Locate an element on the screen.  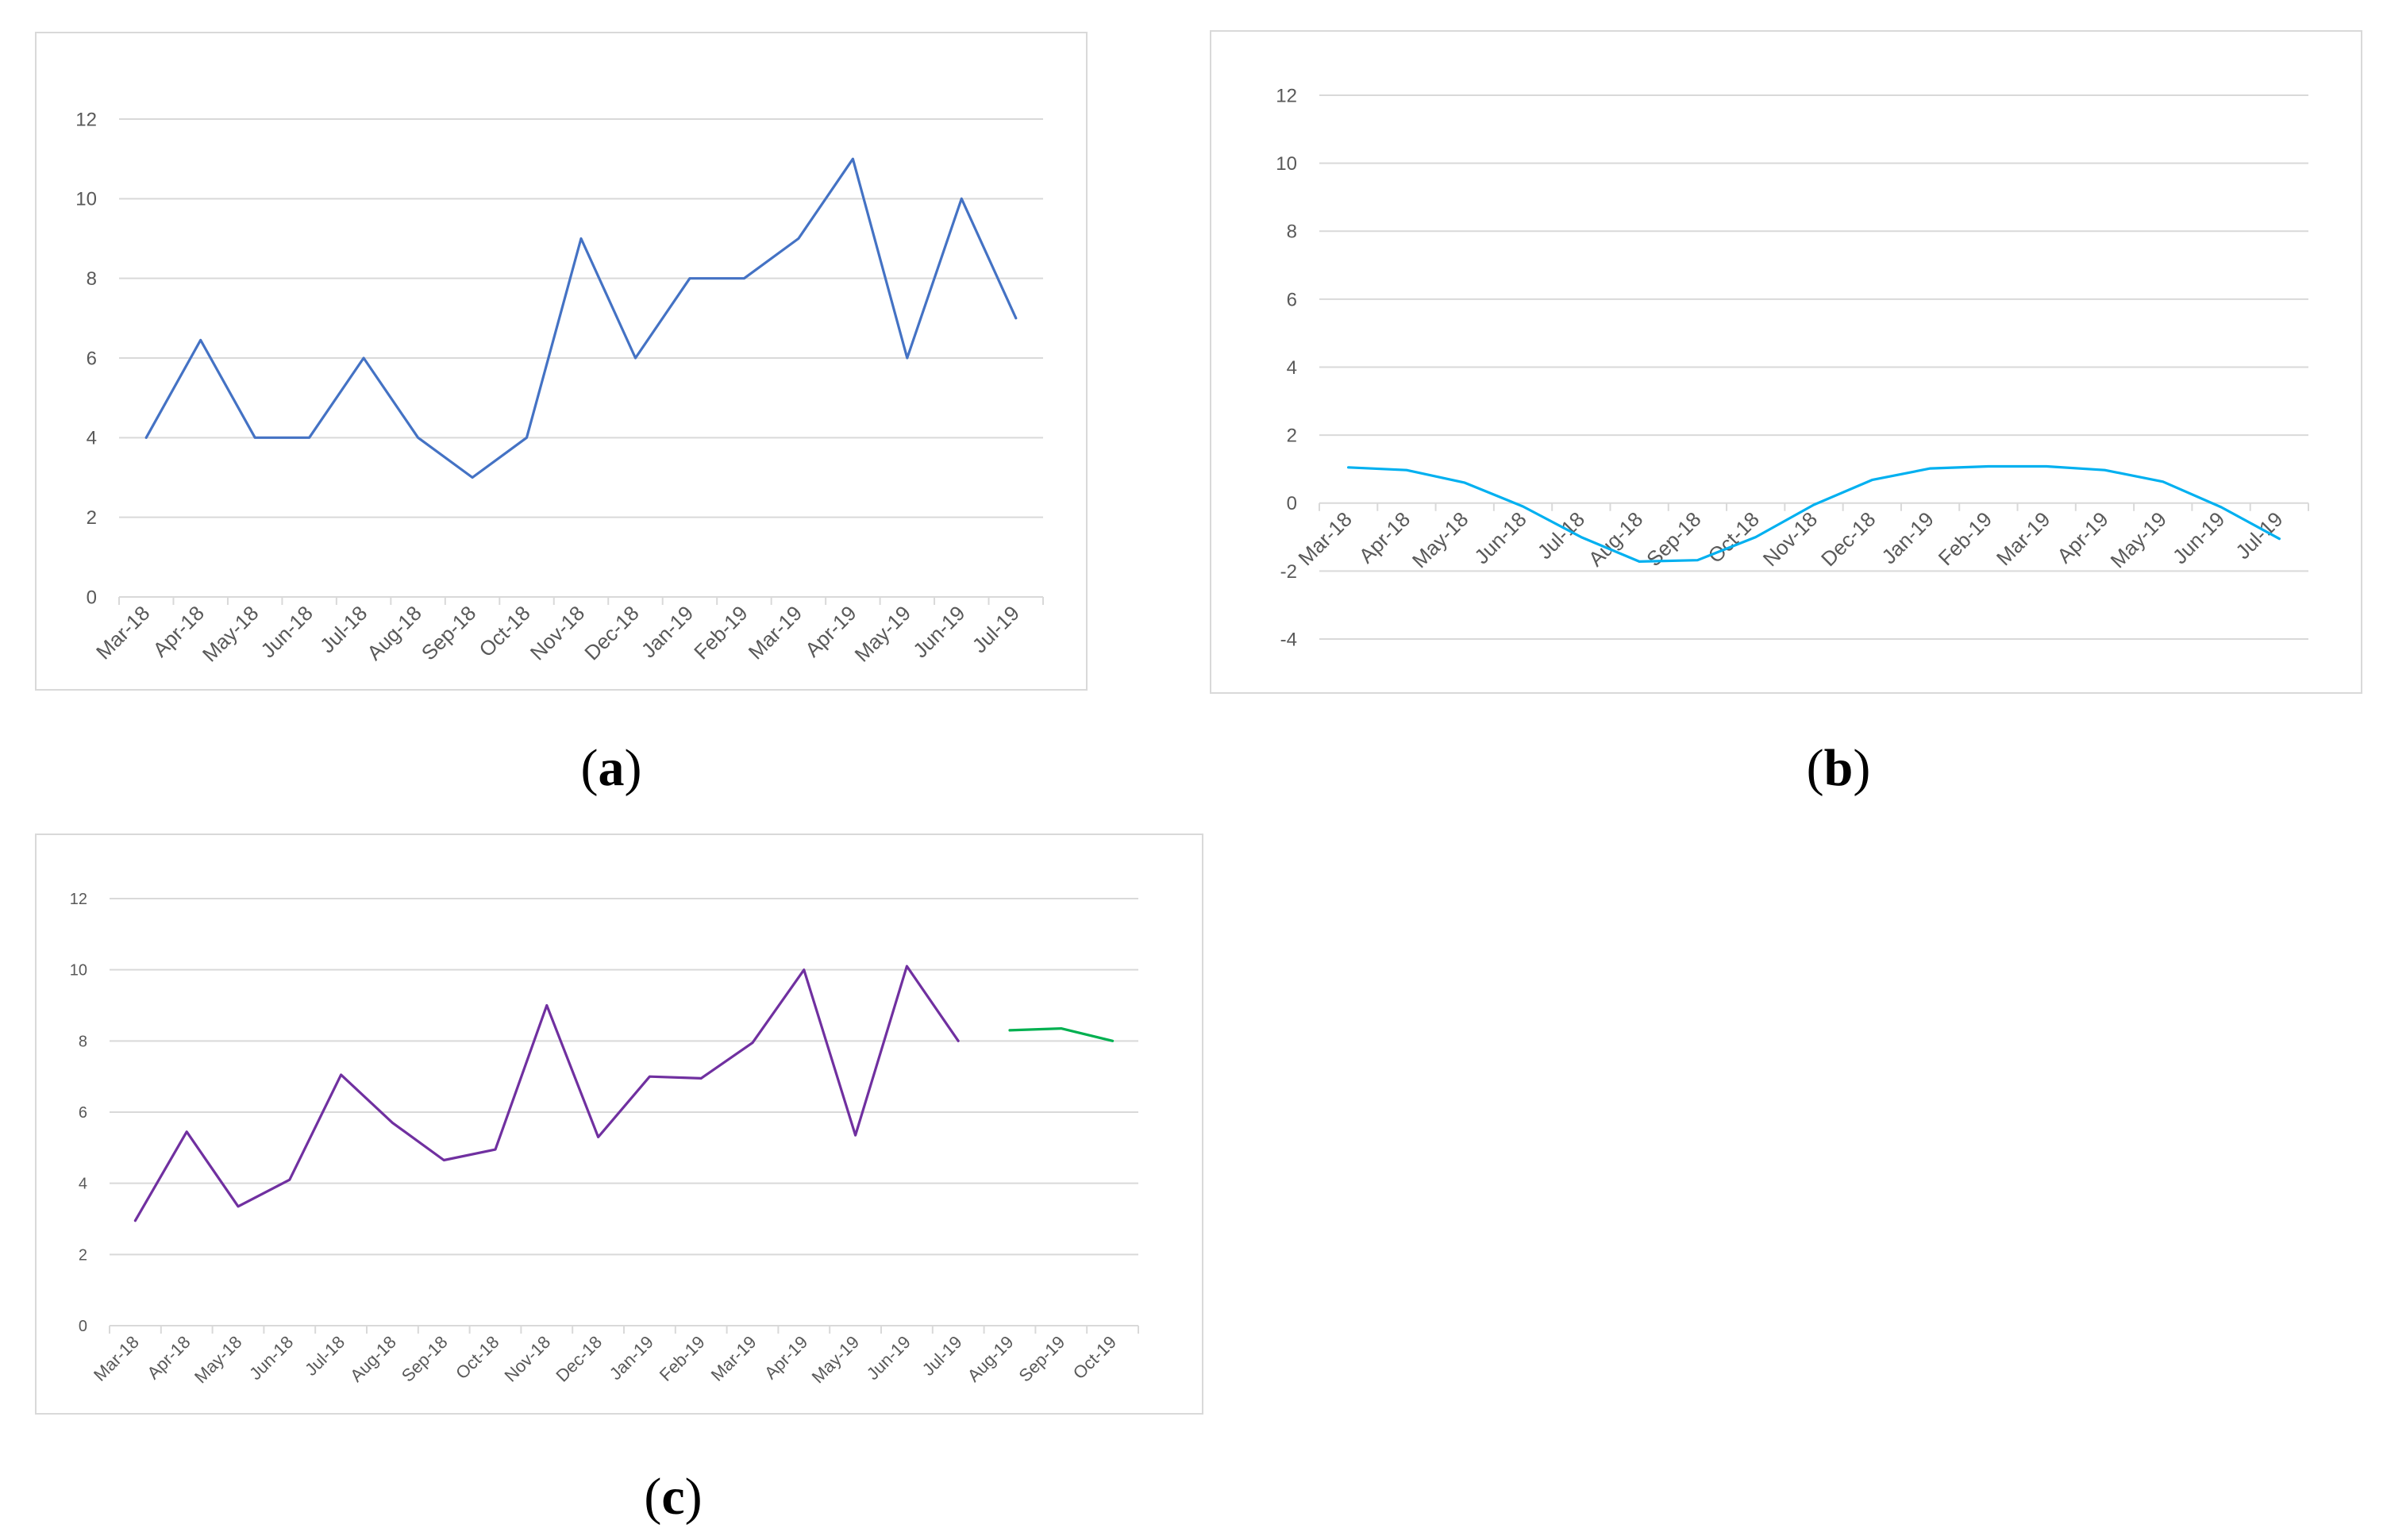
x-tick-label: Oct-19 is located at coordinates (1094, 1357).